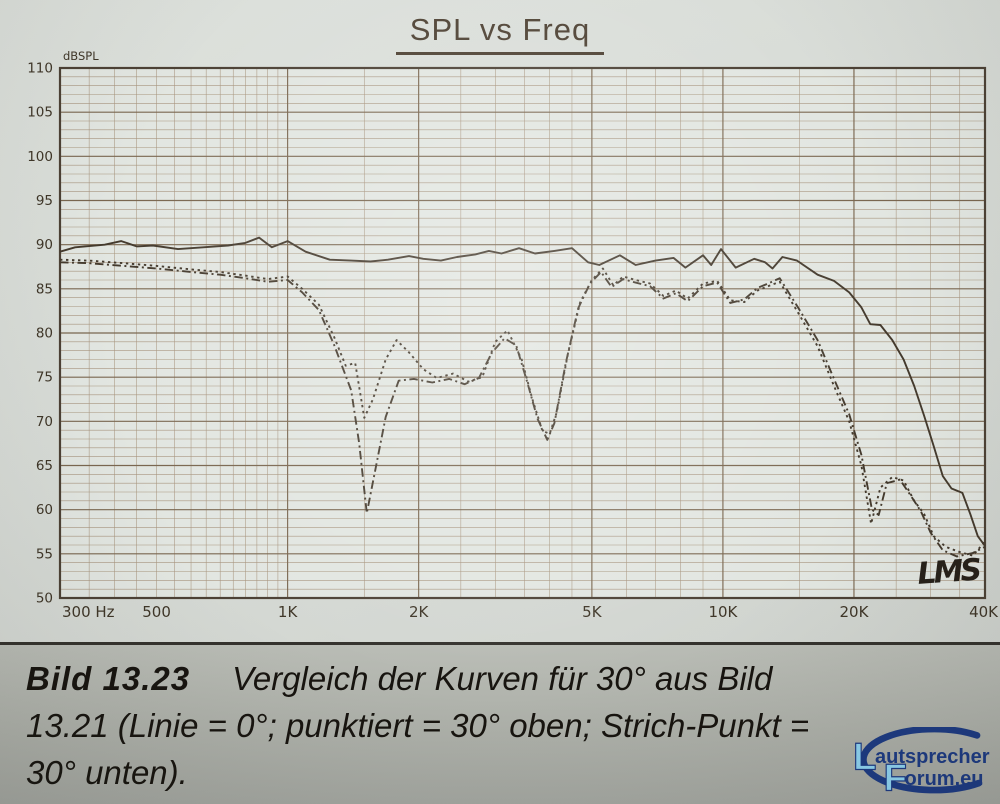 Image resolution: width=1000 pixels, height=804 pixels. What do you see at coordinates (932, 757) in the screenshot?
I see `watermark-word-lautsprecher: autsprecher` at bounding box center [932, 757].